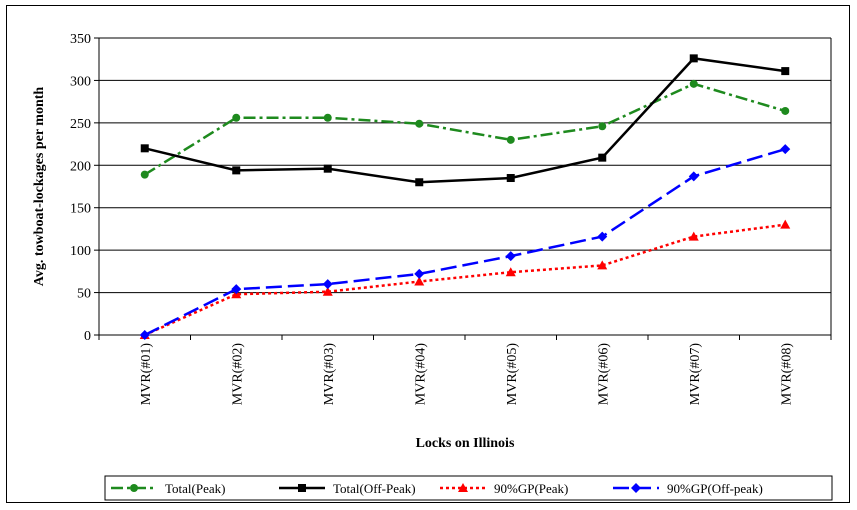 Image resolution: width=857 pixels, height=510 pixels. What do you see at coordinates (237, 374) in the screenshot?
I see `x-tick-label: MVR(#02)` at bounding box center [237, 374].